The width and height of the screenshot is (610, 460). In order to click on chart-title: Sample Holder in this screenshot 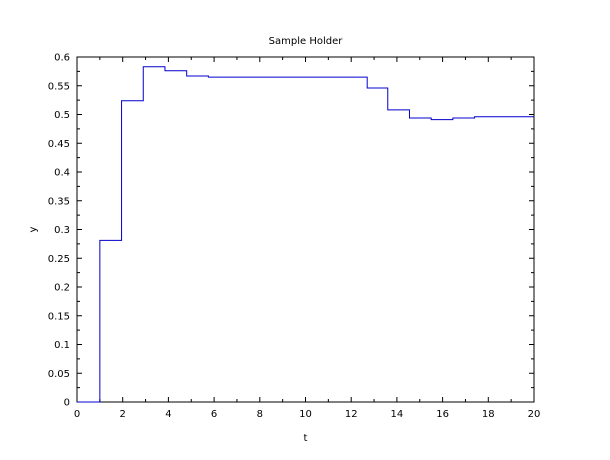, I will do `click(306, 41)`.